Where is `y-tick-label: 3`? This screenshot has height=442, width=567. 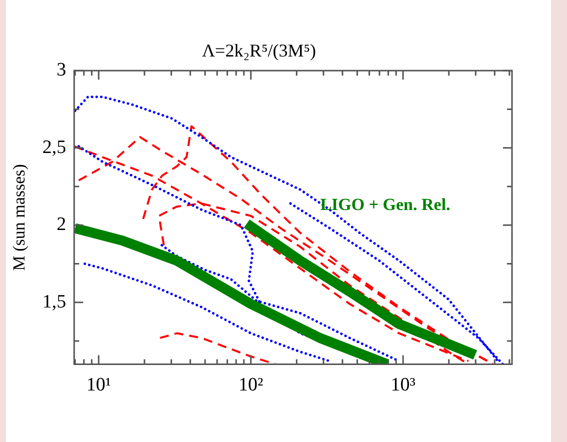 y-tick-label: 3 is located at coordinates (61, 70).